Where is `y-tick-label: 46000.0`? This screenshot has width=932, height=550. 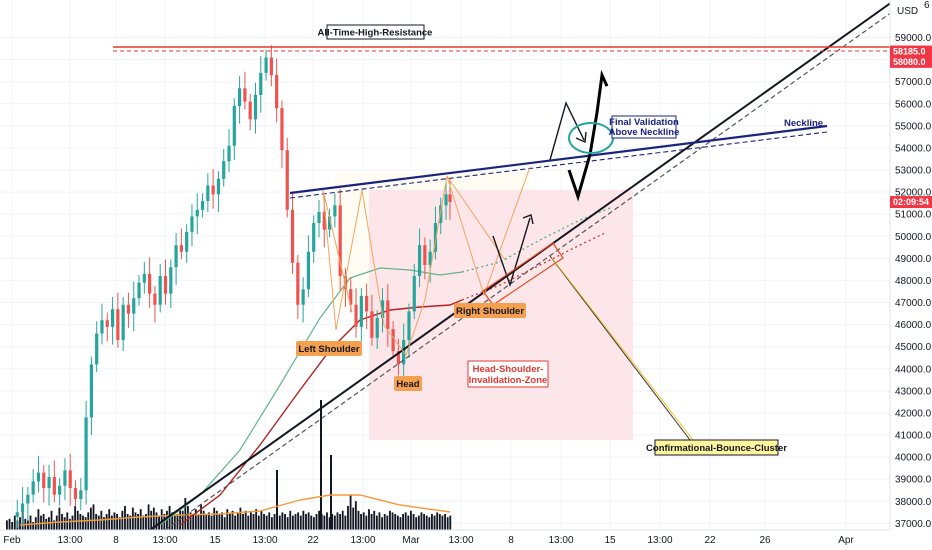
y-tick-label: 46000.0 is located at coordinates (913, 325).